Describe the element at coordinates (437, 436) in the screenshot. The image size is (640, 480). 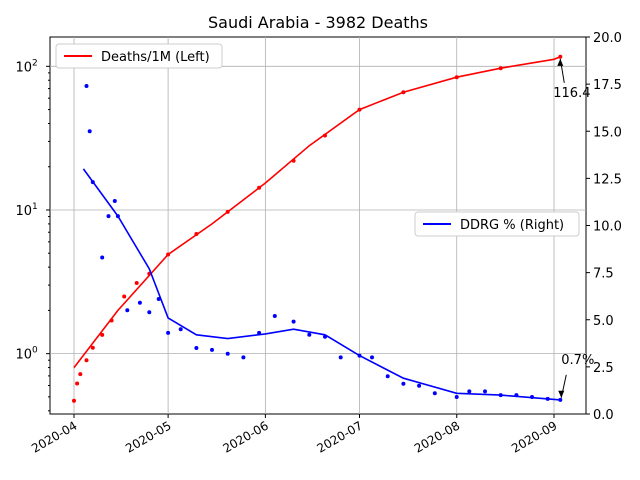
I see `x-tick-label: 2020-08` at that location.